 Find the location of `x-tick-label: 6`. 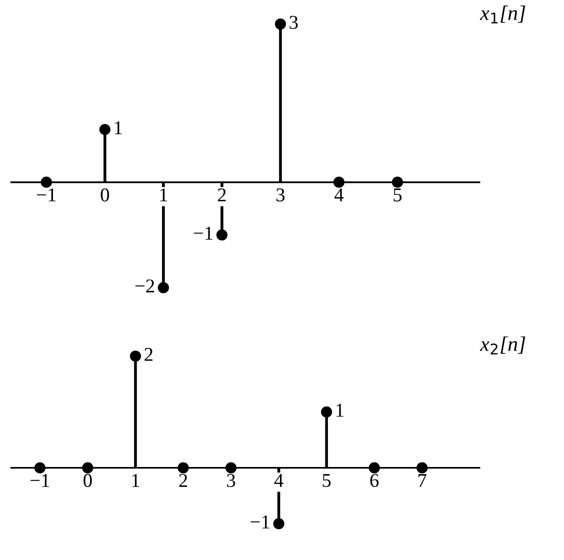

x-tick-label: 6 is located at coordinates (374, 481).